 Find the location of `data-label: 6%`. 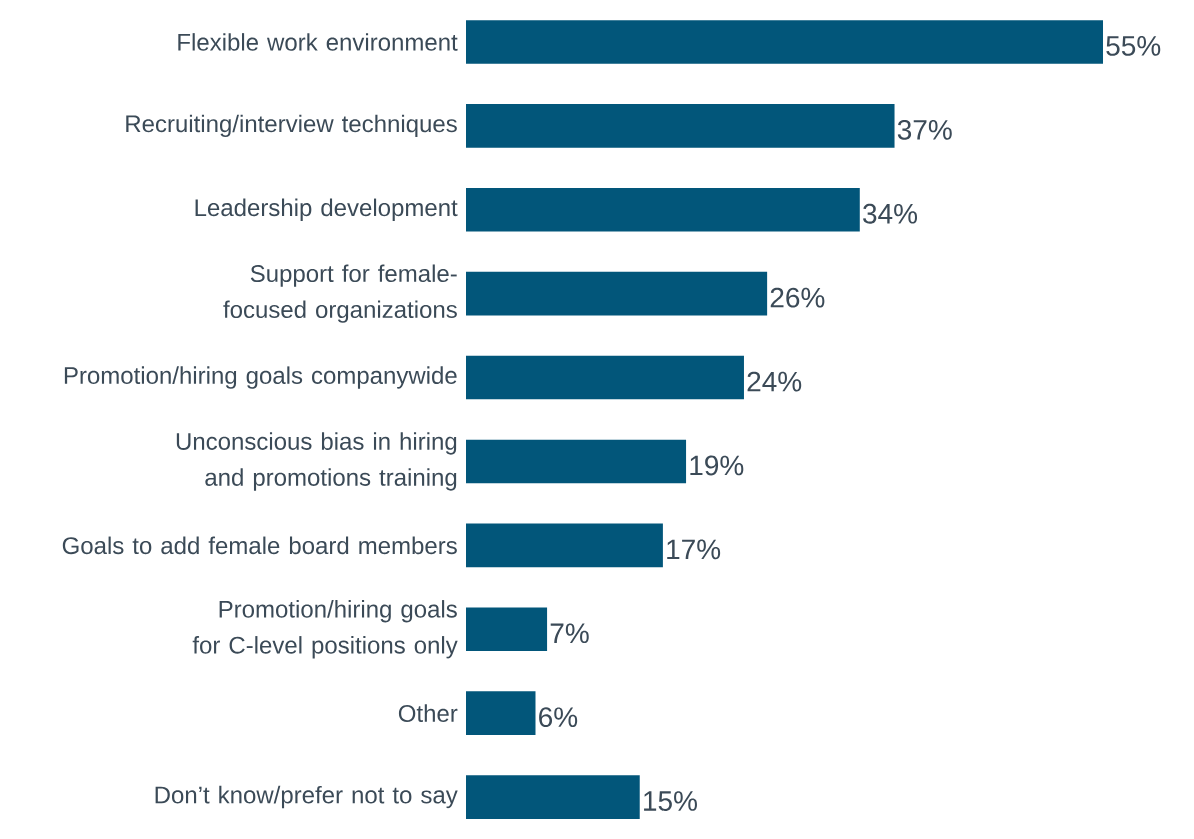

data-label: 6% is located at coordinates (558, 717).